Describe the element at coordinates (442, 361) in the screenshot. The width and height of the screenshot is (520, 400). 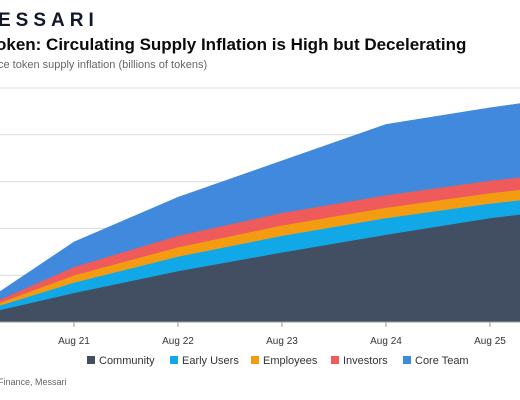
I see `legend-label-core-team: Core Team` at that location.